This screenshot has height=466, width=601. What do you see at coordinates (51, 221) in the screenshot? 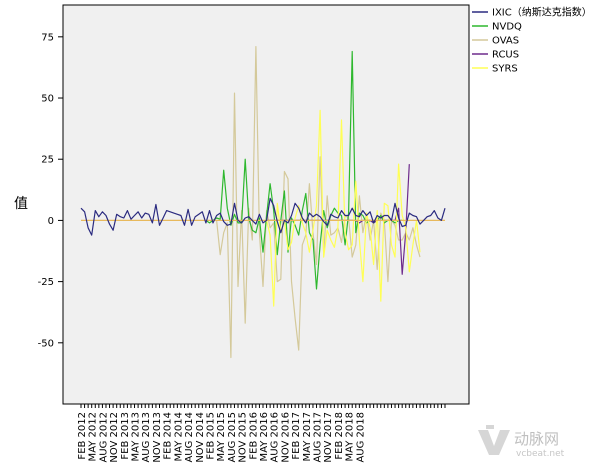
I see `y-tick-label: 0` at bounding box center [51, 221].